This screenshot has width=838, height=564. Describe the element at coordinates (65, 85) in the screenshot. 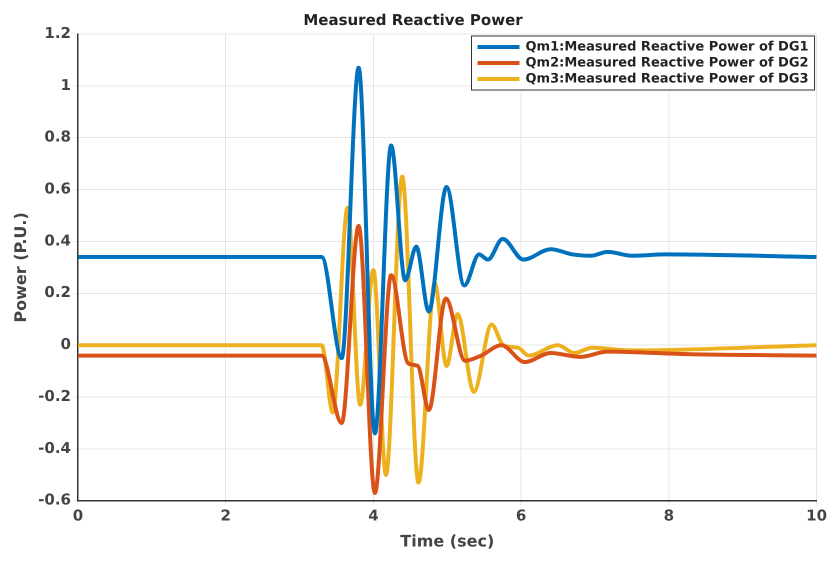

I see `y-tick-label: 1` at that location.